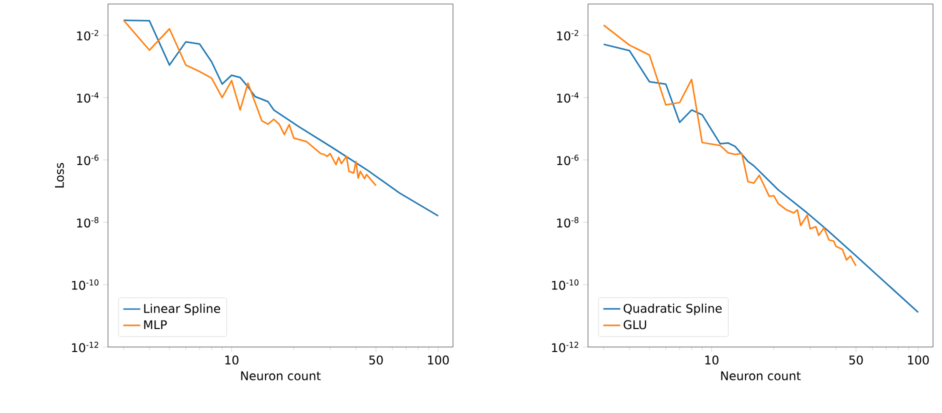  I want to click on legend-label: MLP, so click(155, 325).